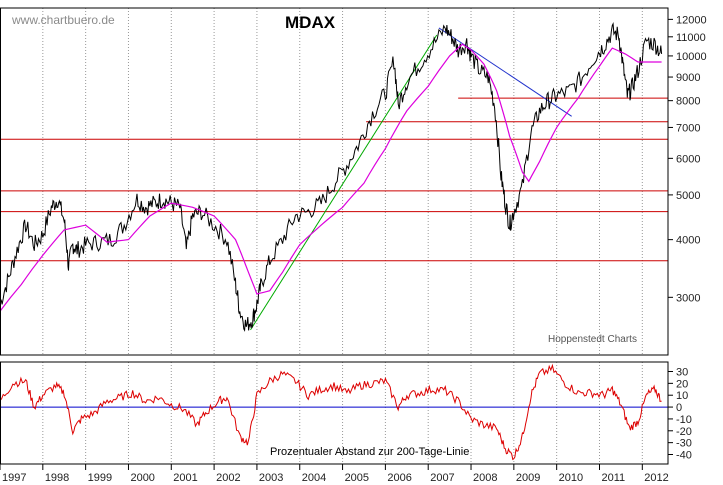  What do you see at coordinates (592, 339) in the screenshot?
I see `source-label: Hoppenstedt Charts` at bounding box center [592, 339].